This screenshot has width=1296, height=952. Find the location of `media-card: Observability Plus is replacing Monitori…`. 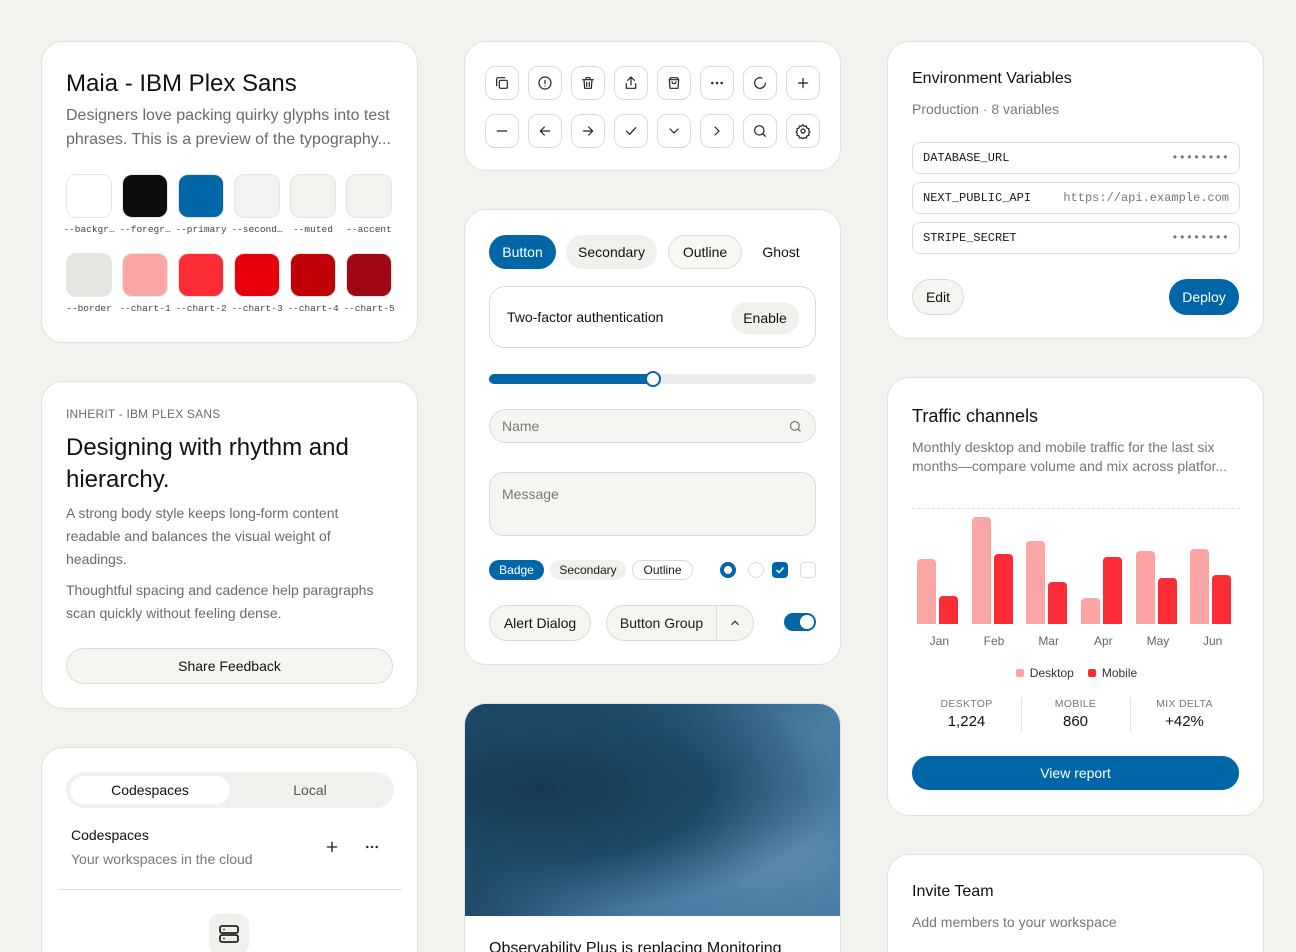

media-card: Observability Plus is replacing Monitori… is located at coordinates (652, 827).